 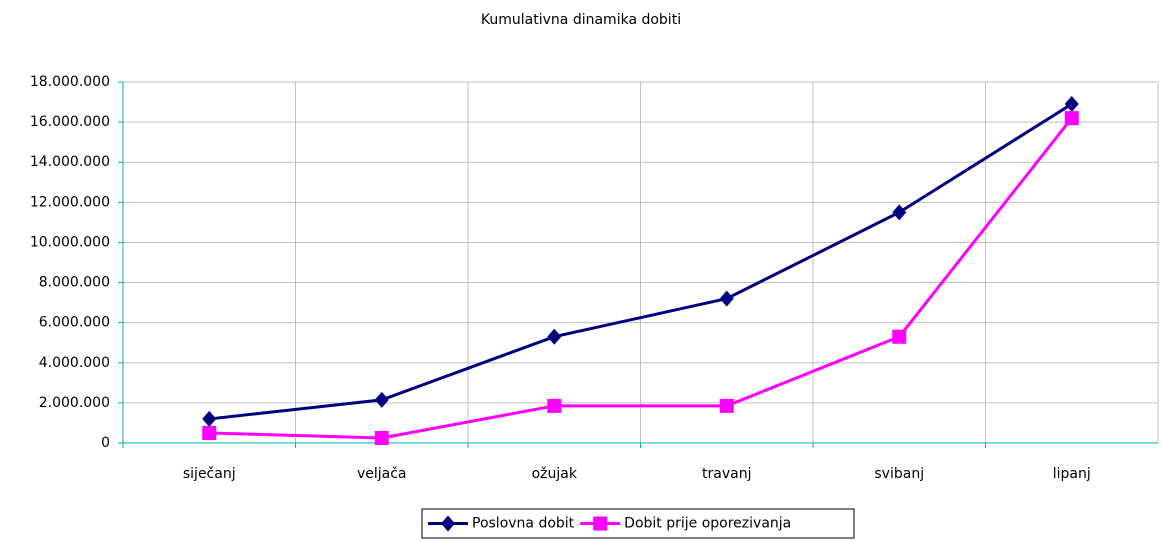 What do you see at coordinates (74, 403) in the screenshot?
I see `y-tick-label: 2.000.000` at bounding box center [74, 403].